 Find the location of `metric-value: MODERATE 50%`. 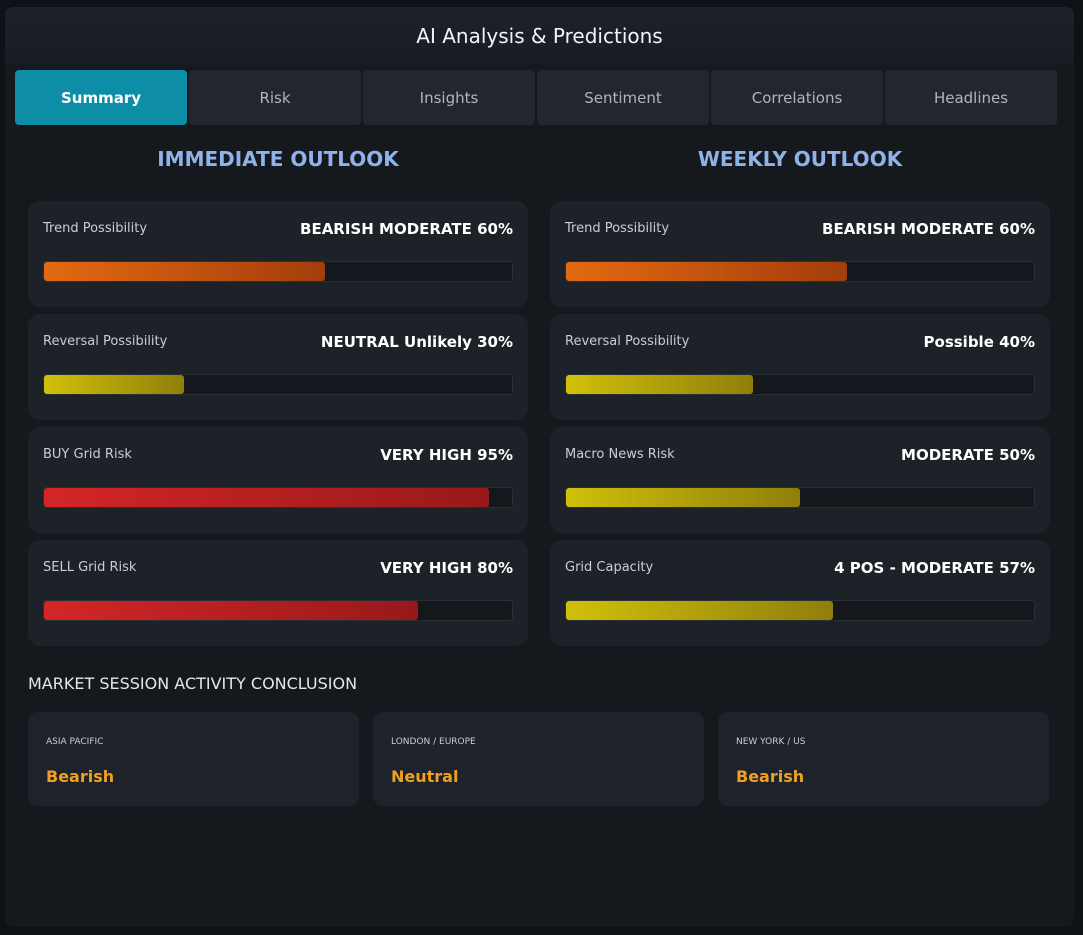

metric-value: MODERATE 50% is located at coordinates (968, 455).